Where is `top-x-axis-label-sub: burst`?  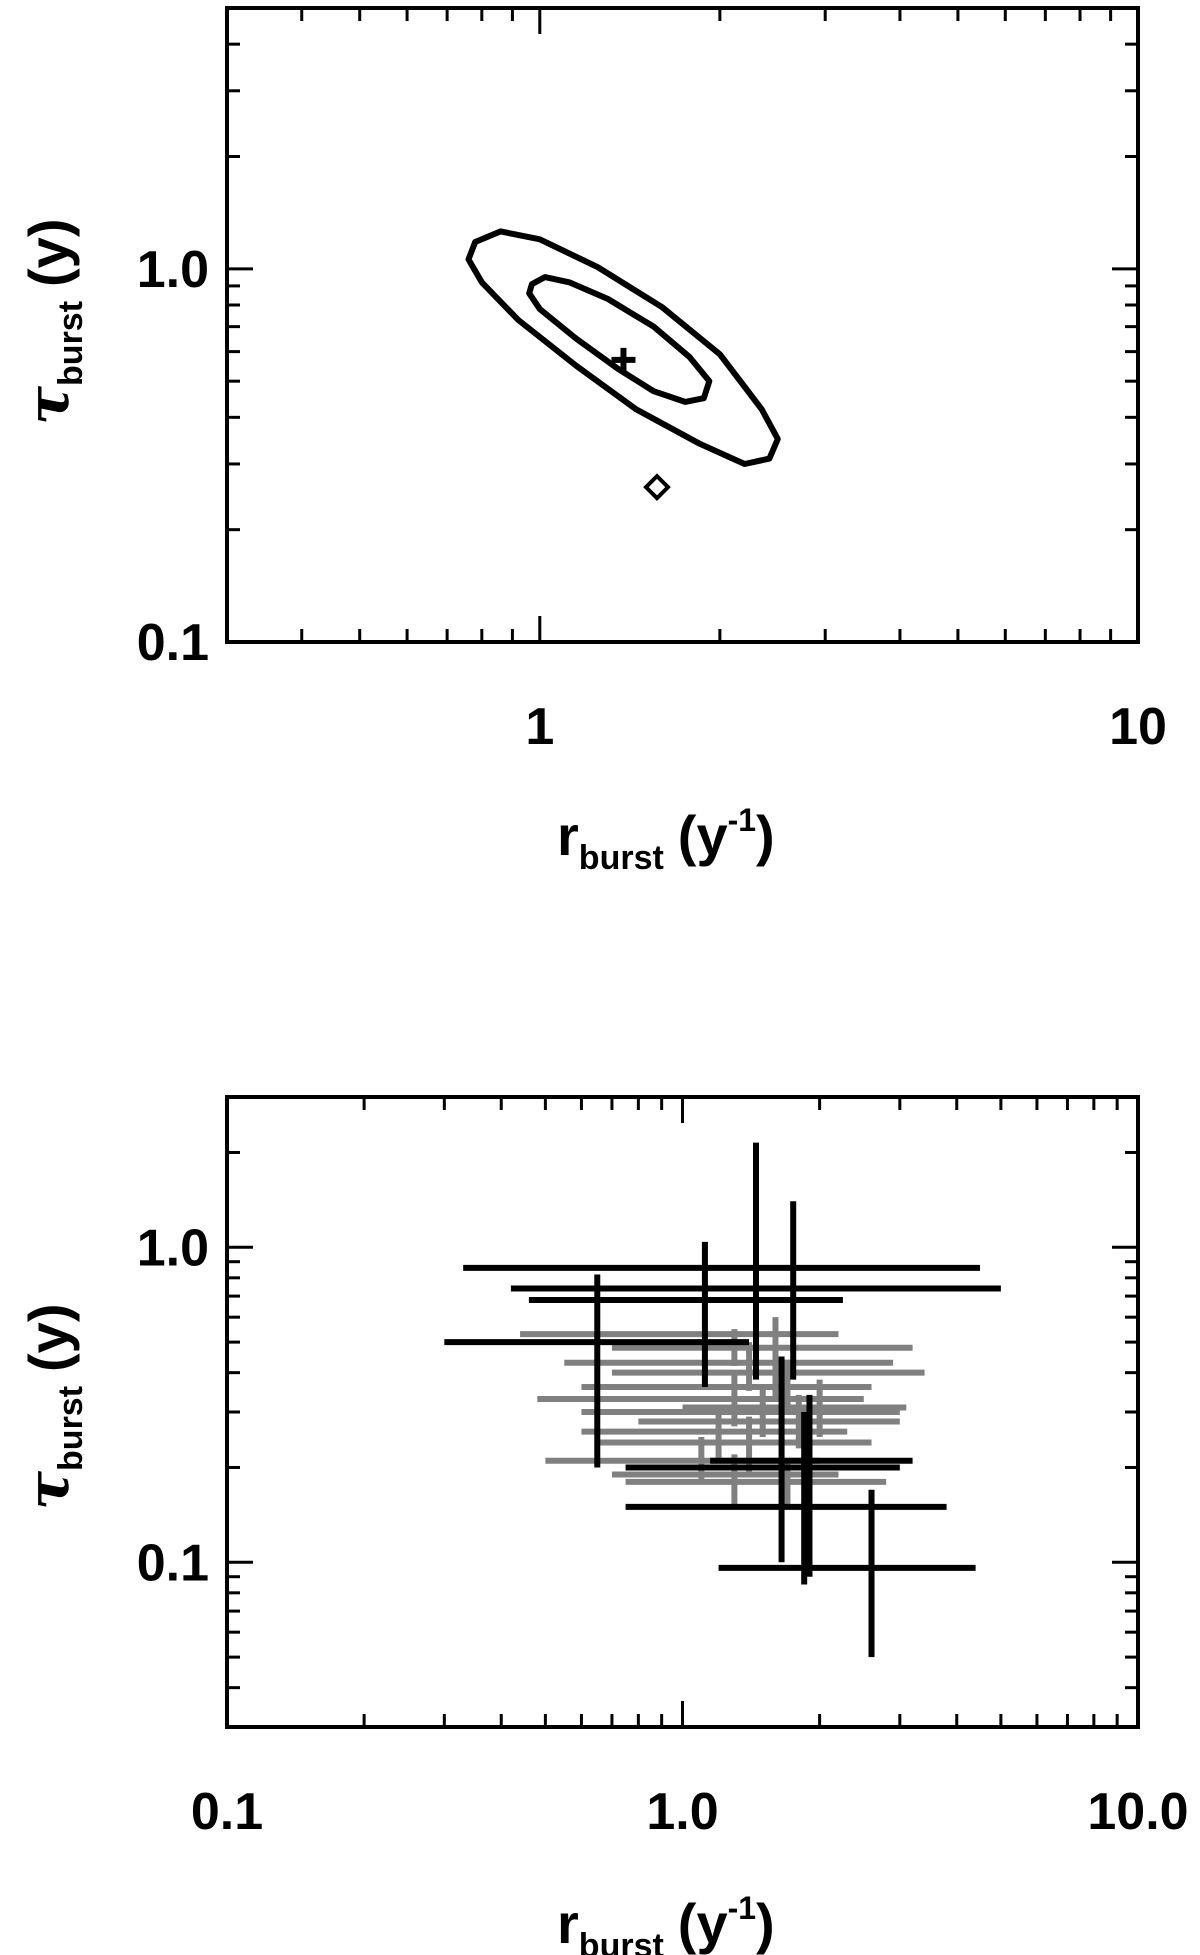 top-x-axis-label-sub: burst is located at coordinates (621, 858).